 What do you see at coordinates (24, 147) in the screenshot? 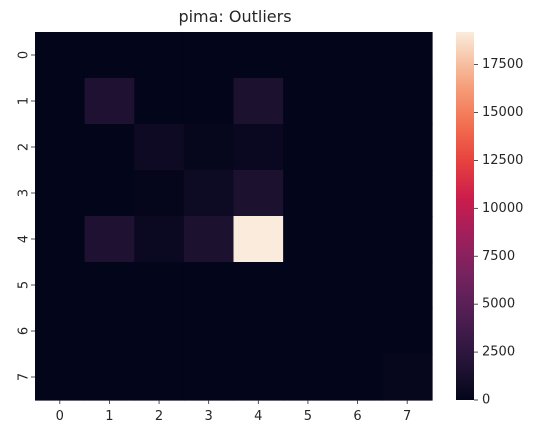
I see `y-tick-label: 2` at bounding box center [24, 147].